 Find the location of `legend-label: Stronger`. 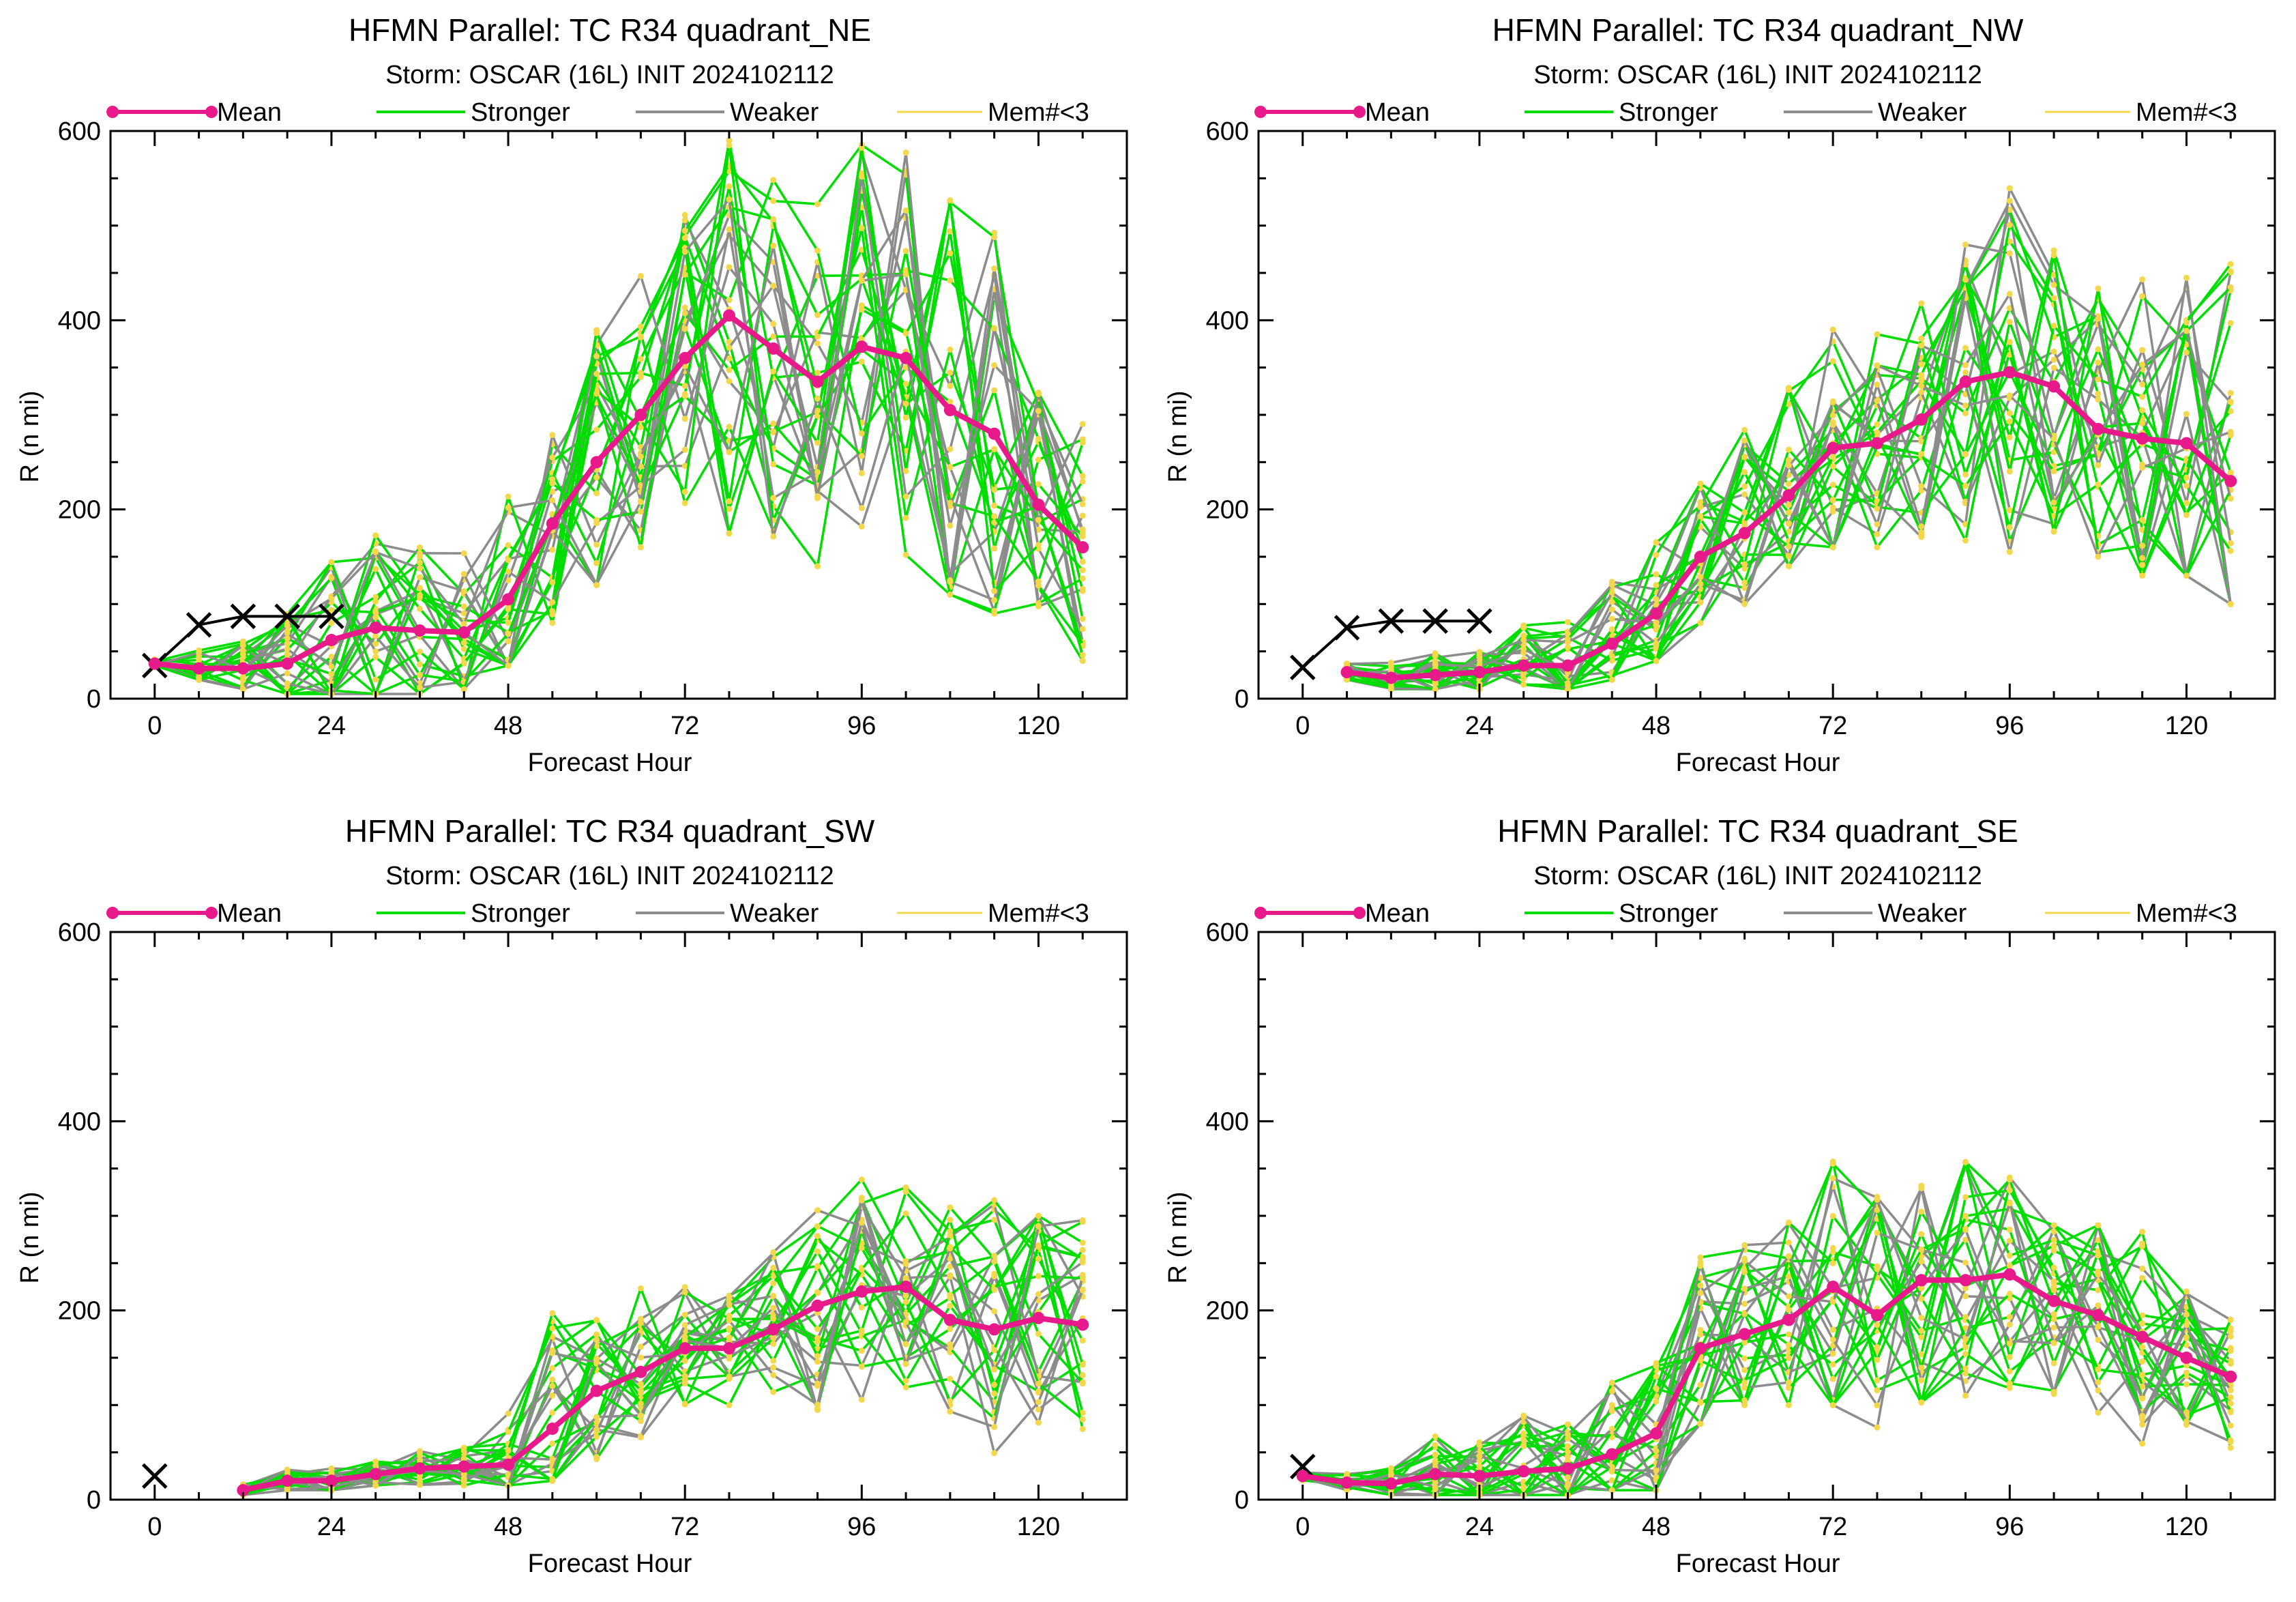

legend-label: Stronger is located at coordinates (1669, 914).